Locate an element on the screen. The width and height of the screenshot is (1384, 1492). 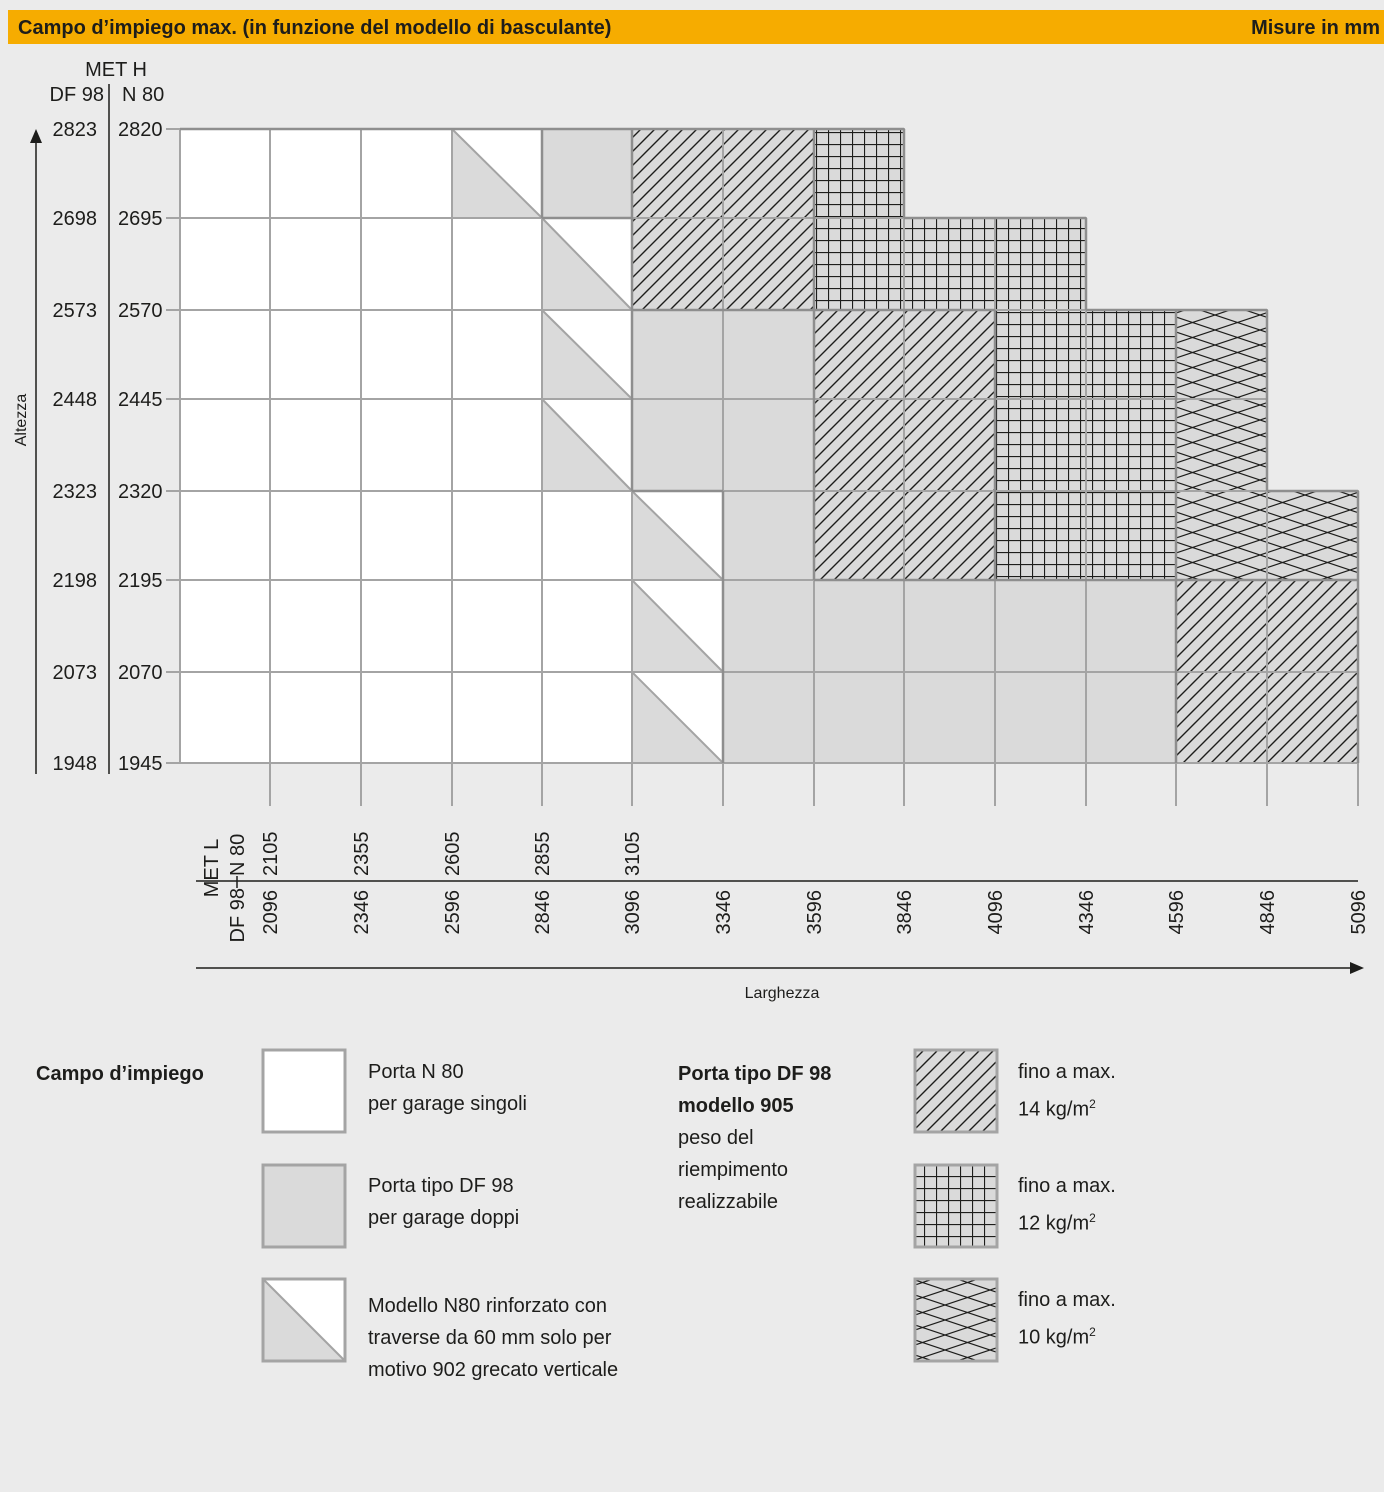
legend-weight-14: fino a max. 14 kg/m2 is located at coordinates (1067, 1091).